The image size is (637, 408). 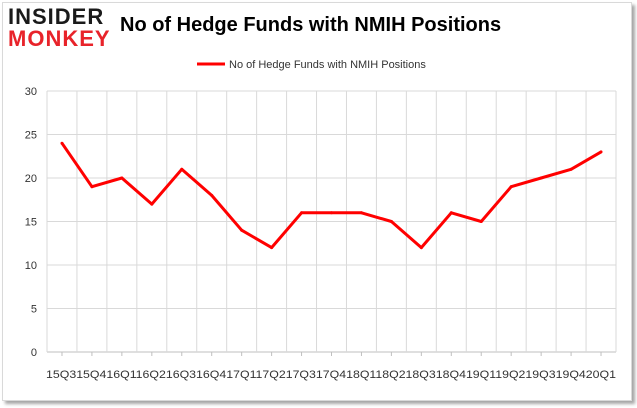 I want to click on data-point-17Q2, so click(x=272, y=248).